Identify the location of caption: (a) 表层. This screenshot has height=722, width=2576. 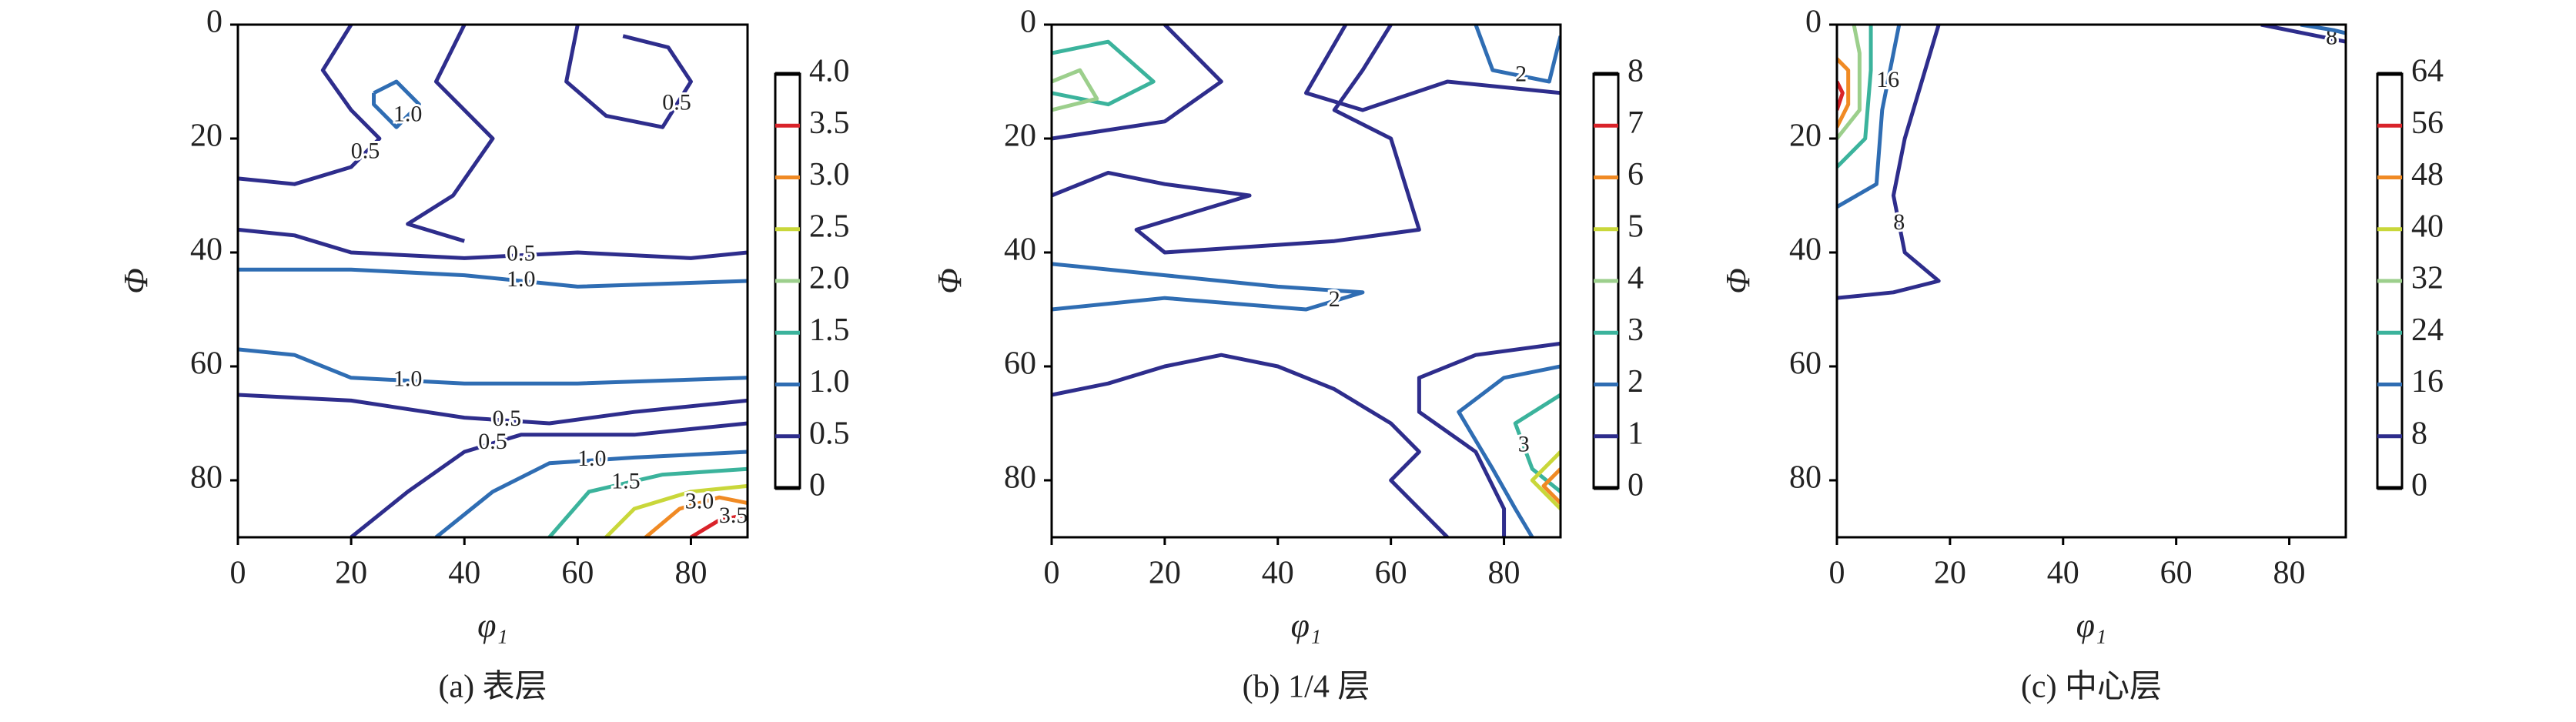
(492, 687).